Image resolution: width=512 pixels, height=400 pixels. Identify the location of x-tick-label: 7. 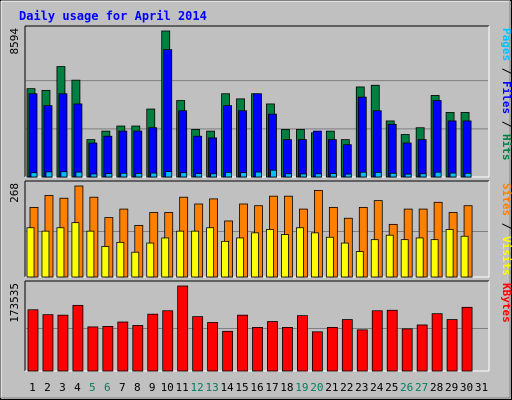
(122, 387).